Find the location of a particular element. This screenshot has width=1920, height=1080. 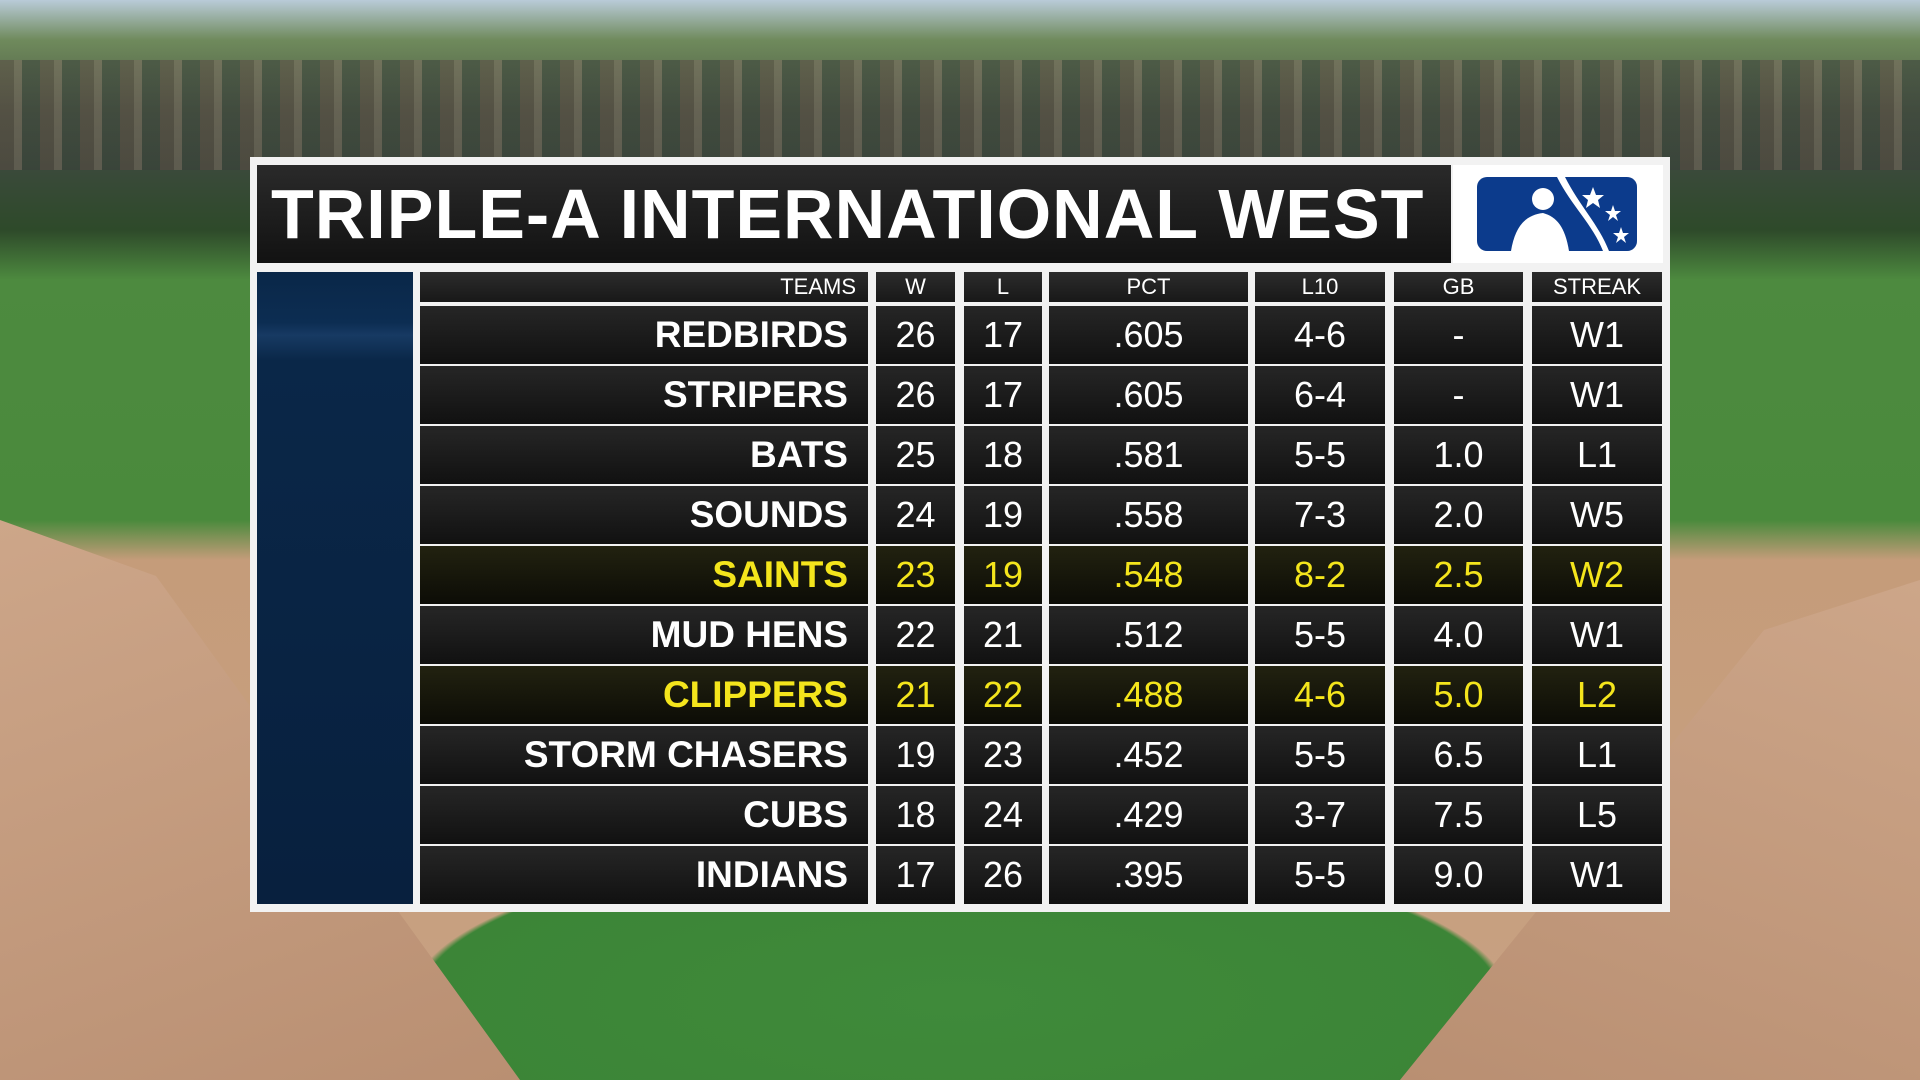

standings-title: TRIPLE-A INTERNATIONAL WEST is located at coordinates (854, 214).